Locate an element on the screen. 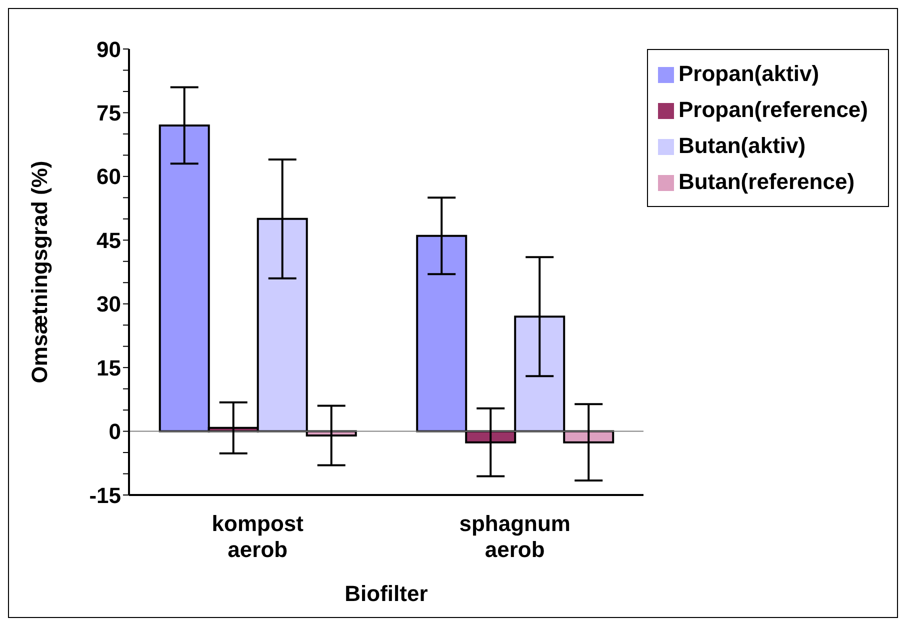  legend-label: Butan(aktiv) is located at coordinates (742, 145).